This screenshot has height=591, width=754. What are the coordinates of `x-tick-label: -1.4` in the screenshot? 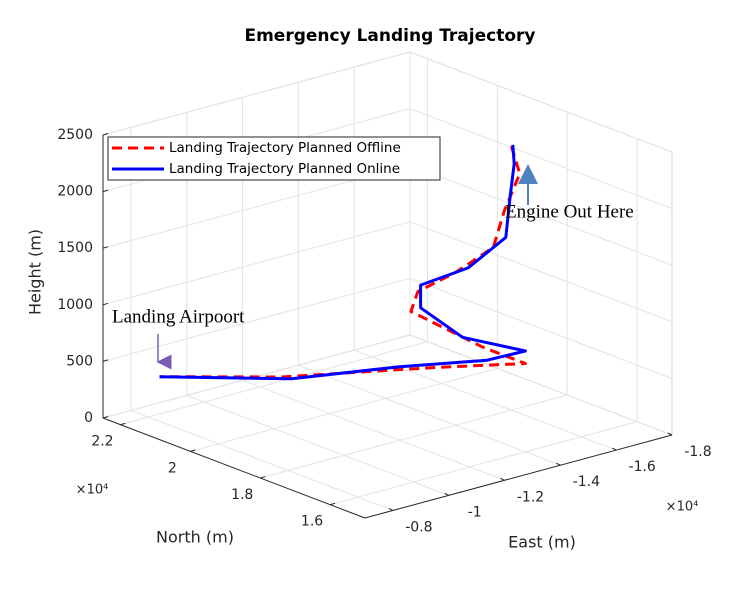 It's located at (586, 482).